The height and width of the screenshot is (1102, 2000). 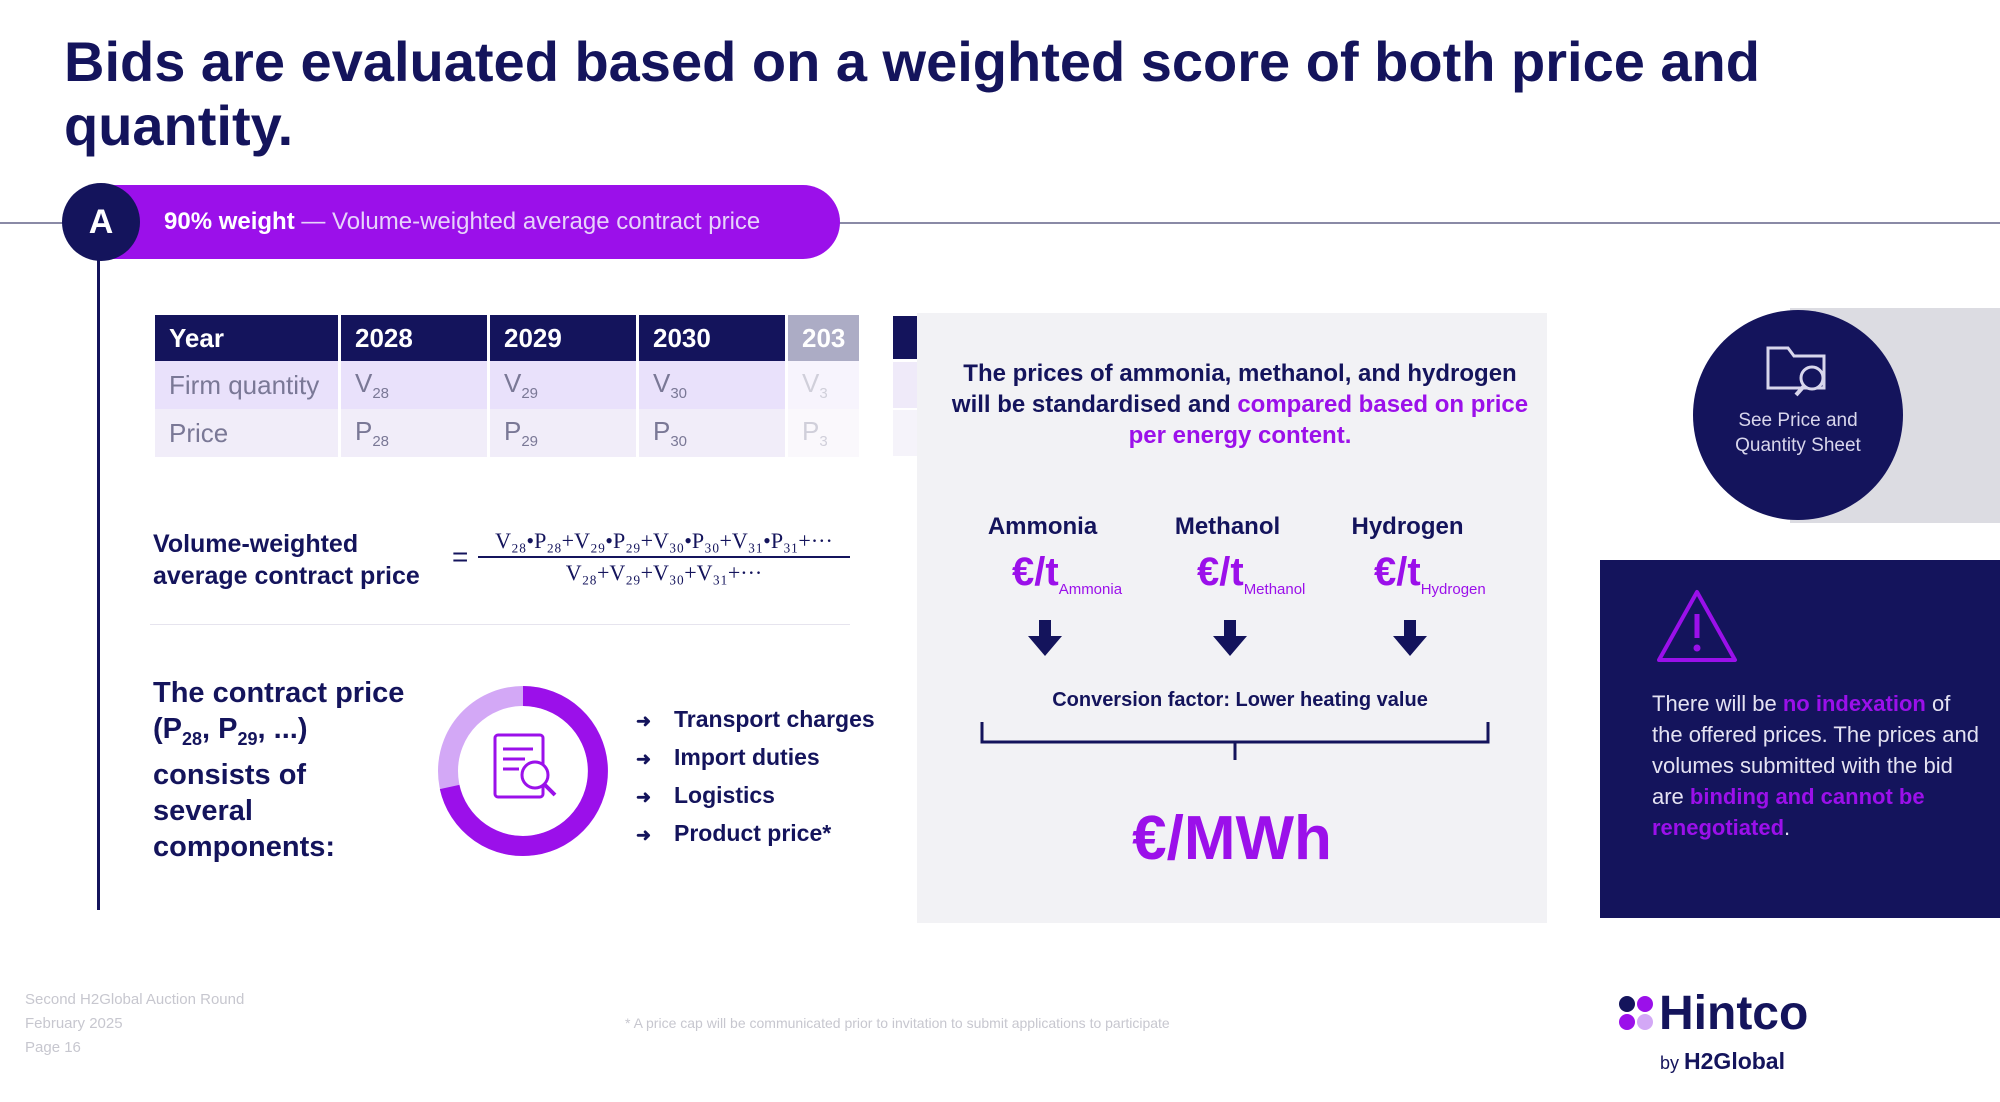 I want to click on section-a-badge: A, so click(x=101, y=222).